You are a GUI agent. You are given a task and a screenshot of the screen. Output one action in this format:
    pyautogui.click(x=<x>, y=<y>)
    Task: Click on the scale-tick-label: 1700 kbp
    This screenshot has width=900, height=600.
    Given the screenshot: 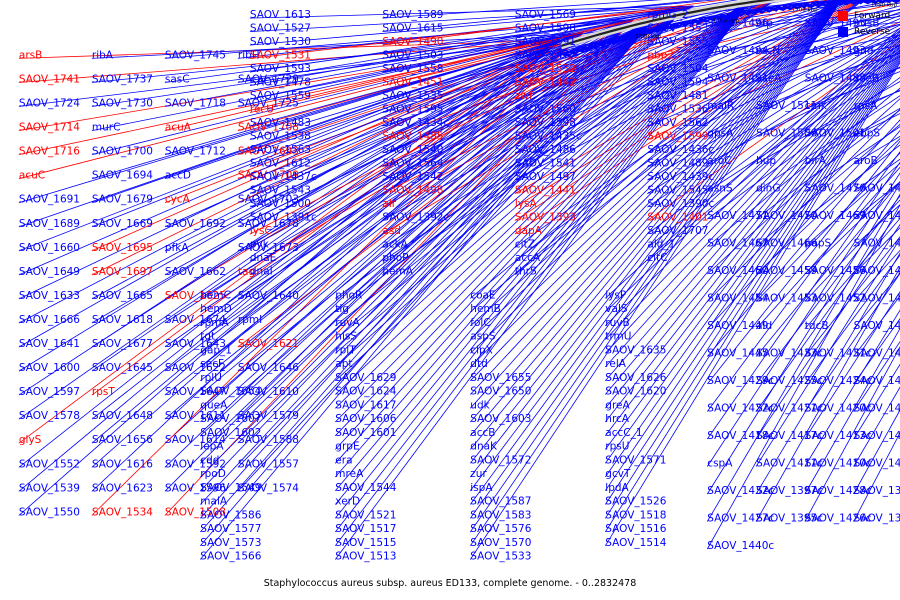 What is the action you would take?
    pyautogui.click(x=805, y=11)
    